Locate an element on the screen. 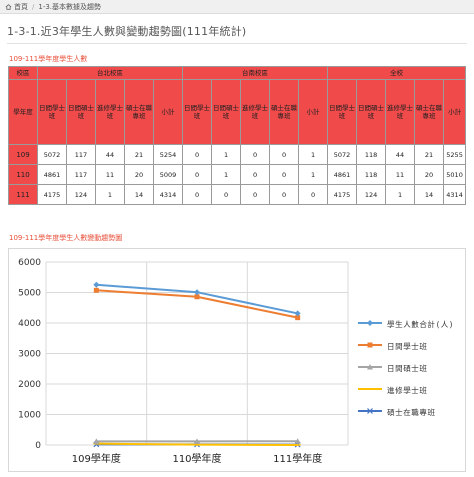 The image size is (474, 477). table-cell: 118 is located at coordinates (371, 174).